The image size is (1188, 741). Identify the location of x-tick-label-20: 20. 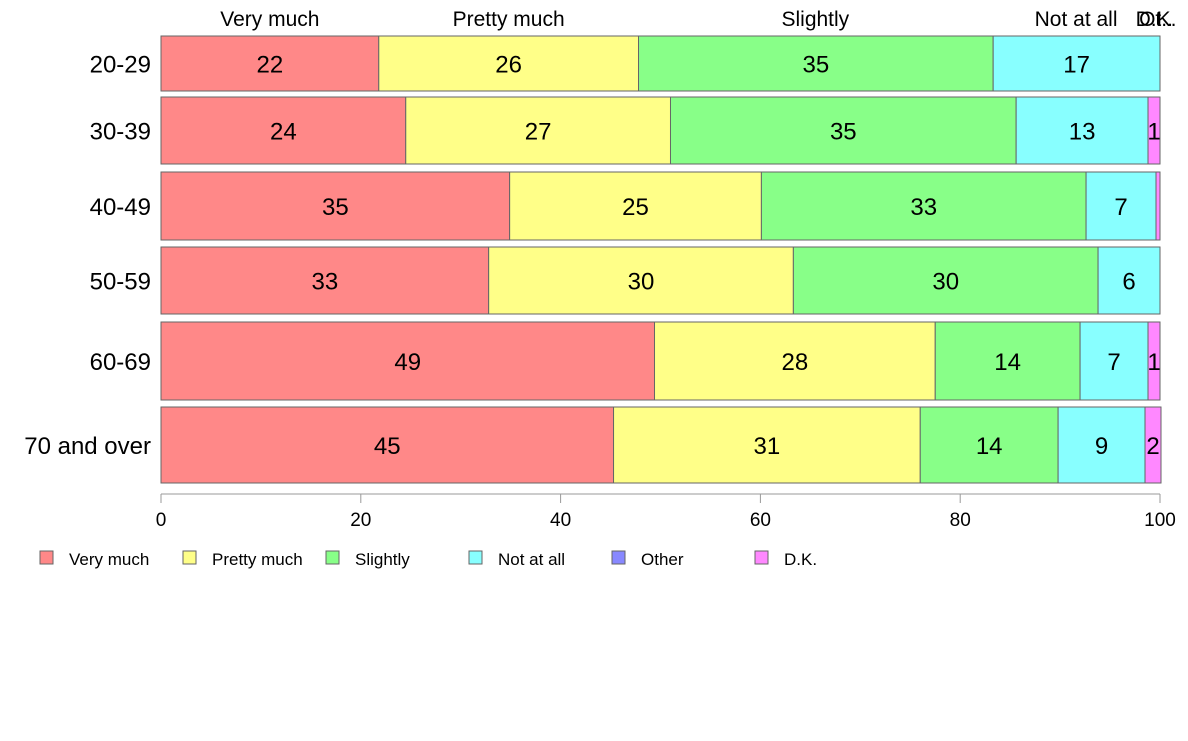
(360, 520).